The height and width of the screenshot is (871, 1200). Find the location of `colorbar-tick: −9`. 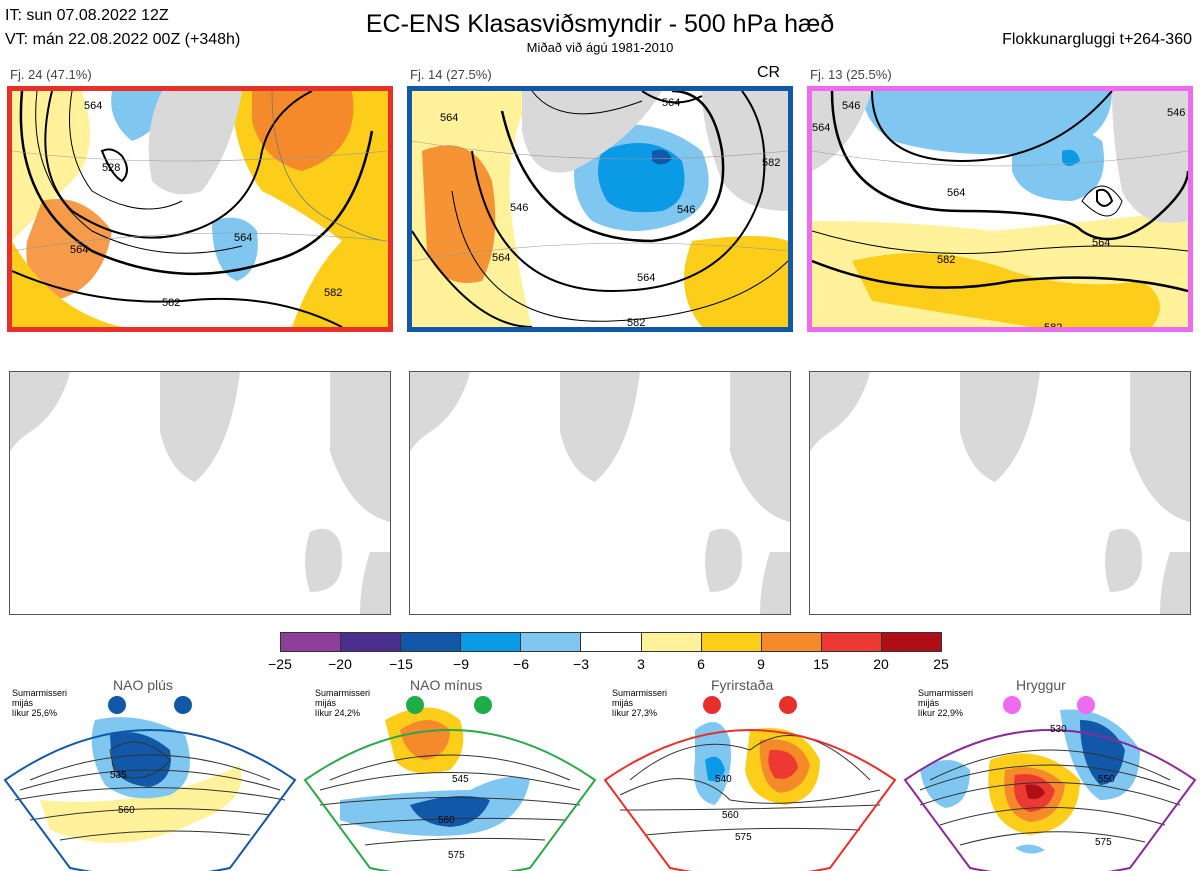

colorbar-tick: −9 is located at coordinates (461, 664).